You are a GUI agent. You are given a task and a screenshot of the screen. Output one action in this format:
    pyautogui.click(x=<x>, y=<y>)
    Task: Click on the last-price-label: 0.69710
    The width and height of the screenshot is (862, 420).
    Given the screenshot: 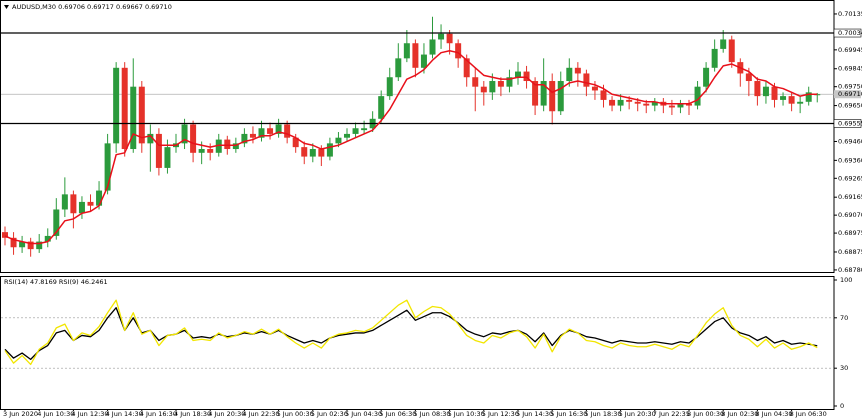 What is the action you would take?
    pyautogui.click(x=850, y=94)
    